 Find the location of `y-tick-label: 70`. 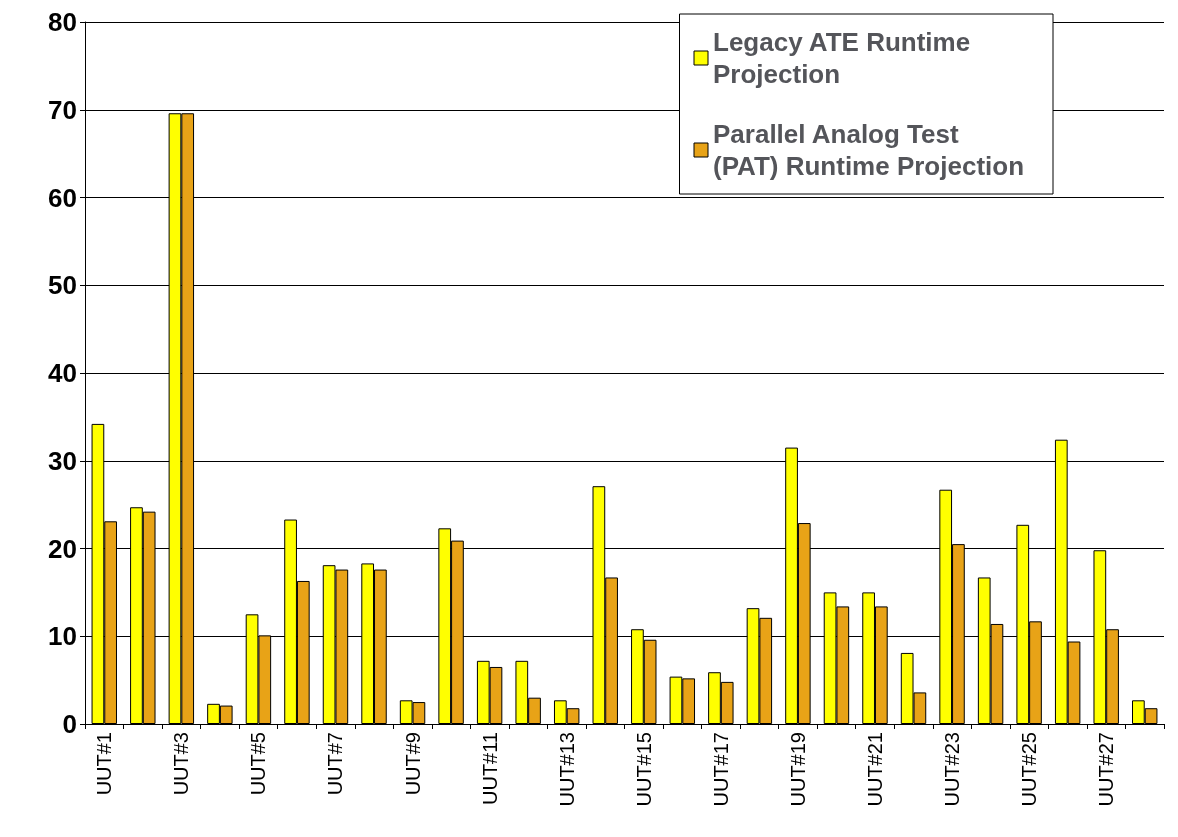

y-tick-label: 70 is located at coordinates (62, 109).